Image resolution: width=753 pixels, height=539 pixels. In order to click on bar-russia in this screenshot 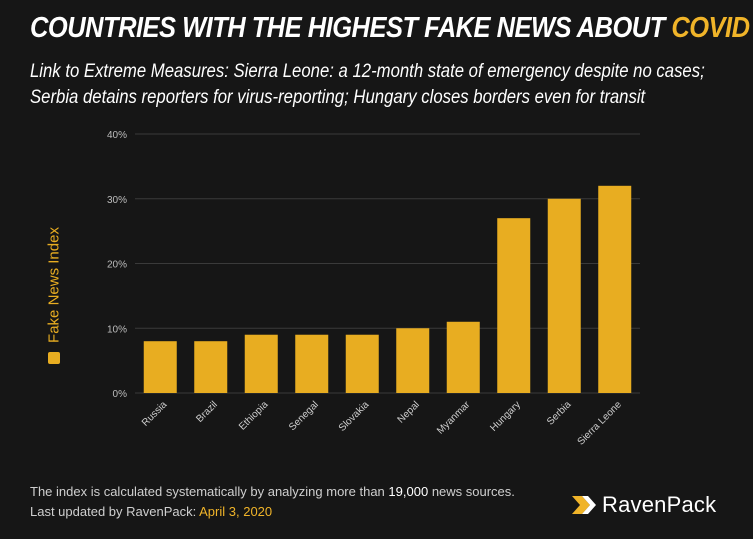, I will do `click(160, 367)`.